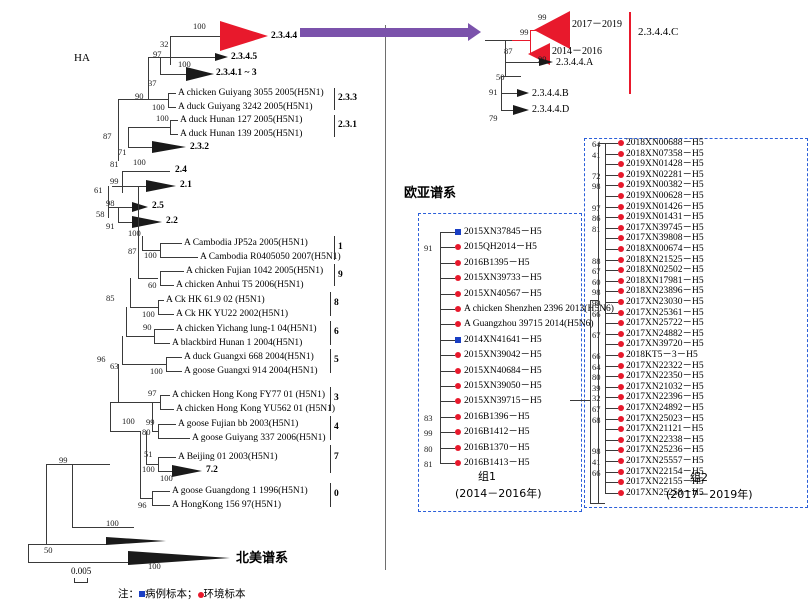 This screenshot has height=613, width=809. I want to click on bootstrap-value: 67, so click(596, 334).